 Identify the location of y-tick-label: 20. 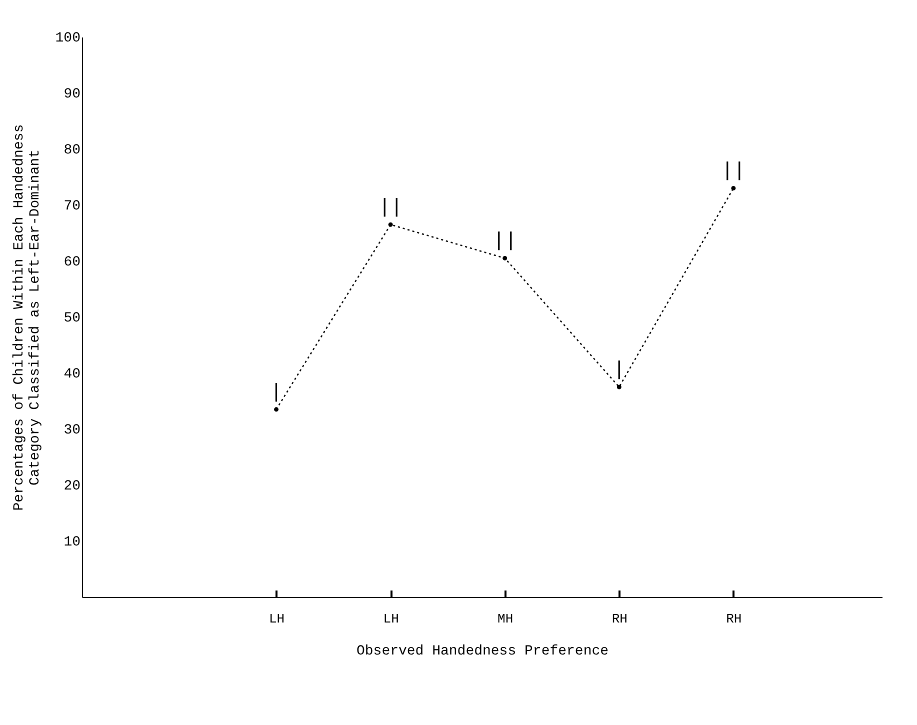
(72, 486).